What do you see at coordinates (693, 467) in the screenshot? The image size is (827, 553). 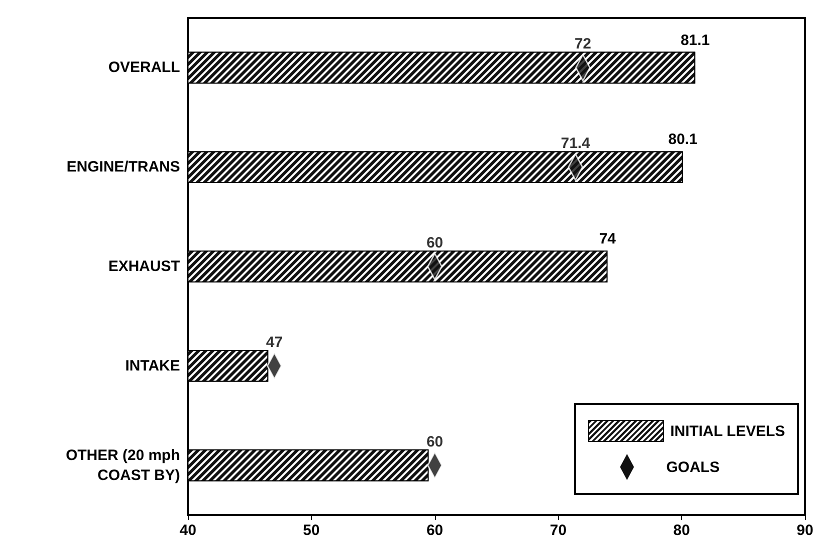 I see `legend-label: GOALS` at bounding box center [693, 467].